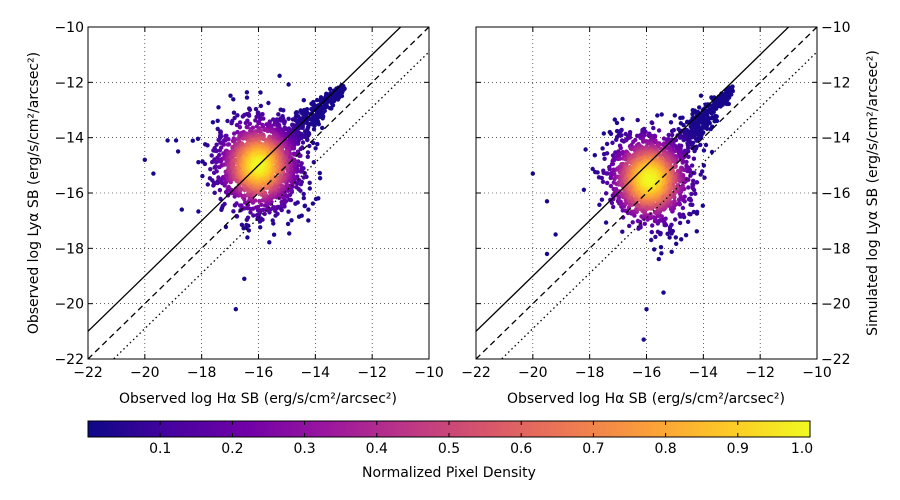  Describe the element at coordinates (836, 139) in the screenshot. I see `right-y-tick-label: −14` at that location.